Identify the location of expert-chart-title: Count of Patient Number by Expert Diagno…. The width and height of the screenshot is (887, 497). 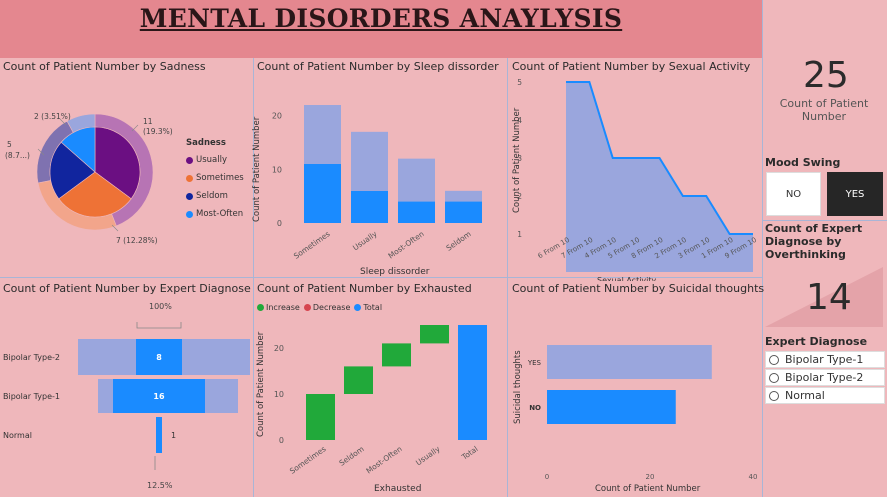
(127, 288).